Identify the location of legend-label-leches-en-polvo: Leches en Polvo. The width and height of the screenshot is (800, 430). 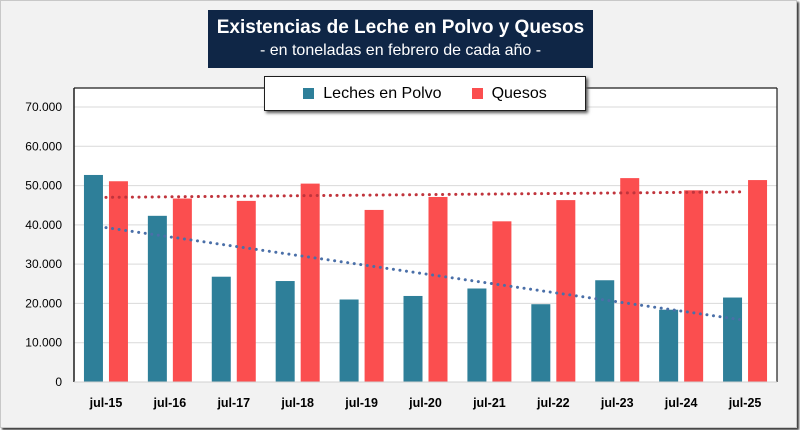
(382, 93).